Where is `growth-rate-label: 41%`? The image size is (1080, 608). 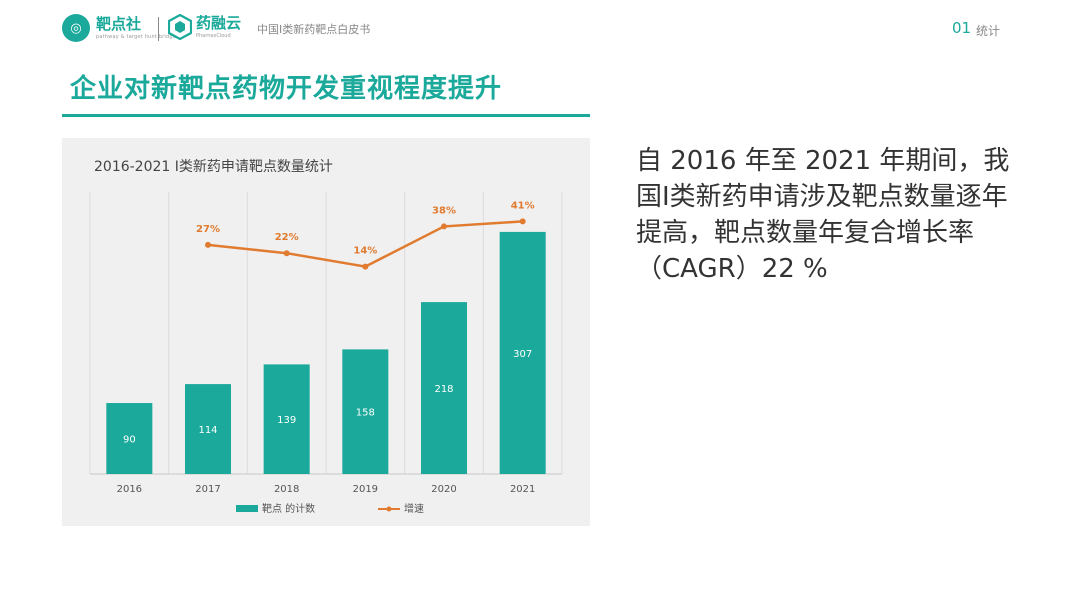
growth-rate-label: 41% is located at coordinates (523, 205).